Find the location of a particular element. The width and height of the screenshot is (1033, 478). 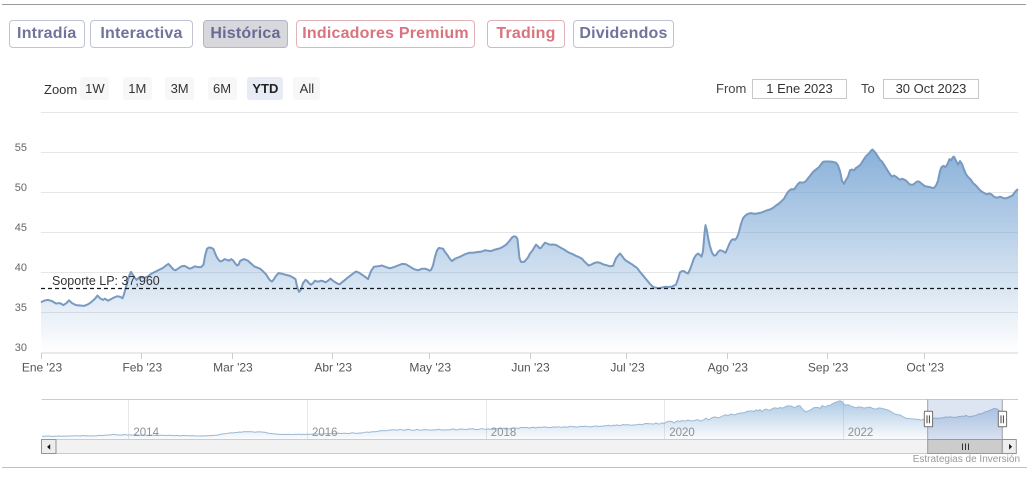

svg-text: Jul '23 is located at coordinates (627, 368).